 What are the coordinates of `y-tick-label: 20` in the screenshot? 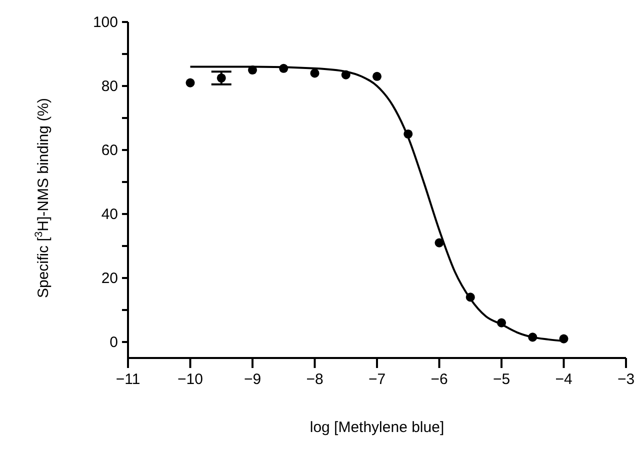 It's located at (109, 278).